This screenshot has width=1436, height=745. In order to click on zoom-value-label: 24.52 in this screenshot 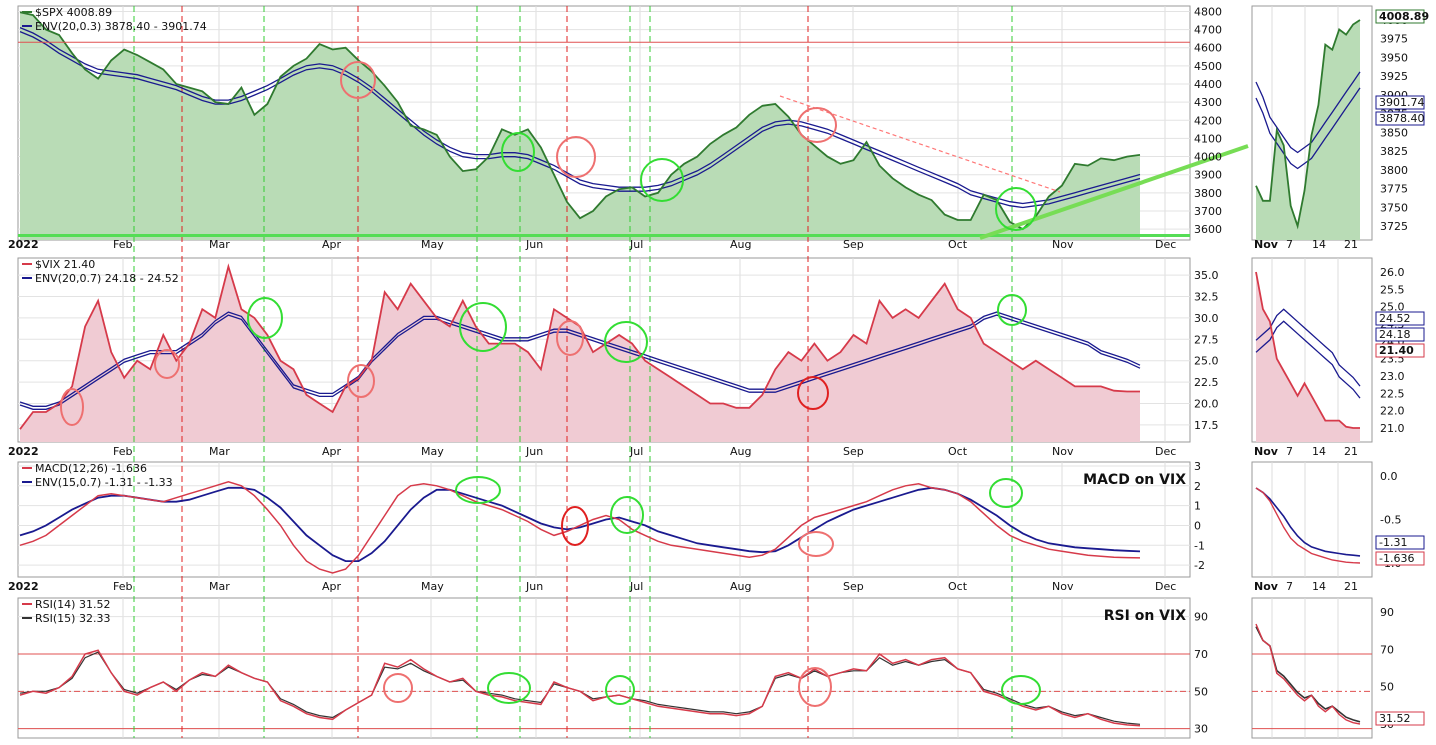, I will do `click(1395, 318)`.